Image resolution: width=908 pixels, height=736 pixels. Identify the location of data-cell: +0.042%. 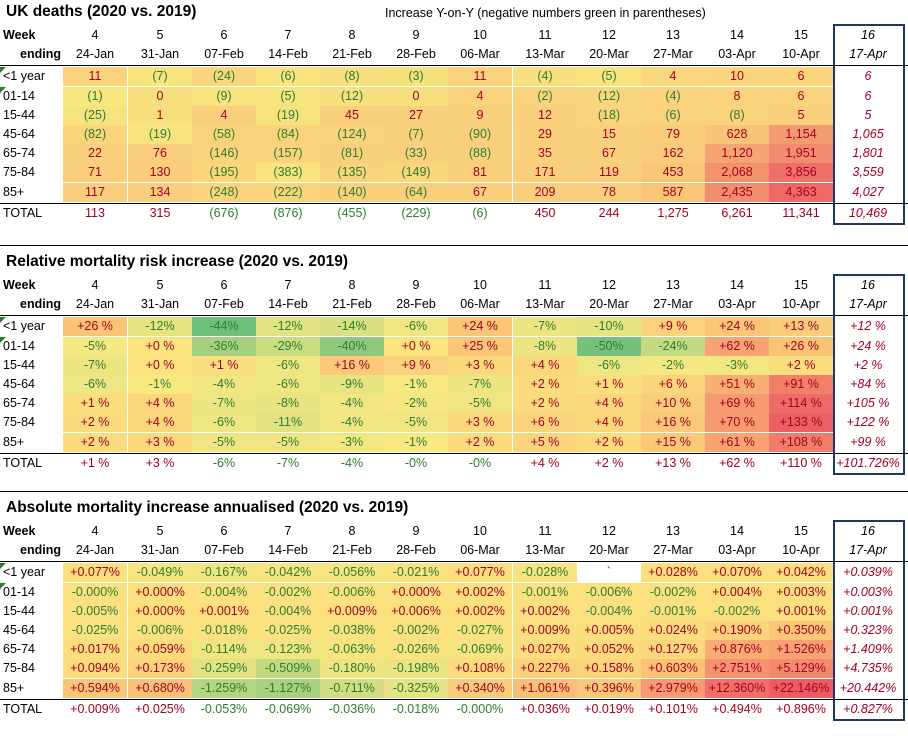
(801, 573).